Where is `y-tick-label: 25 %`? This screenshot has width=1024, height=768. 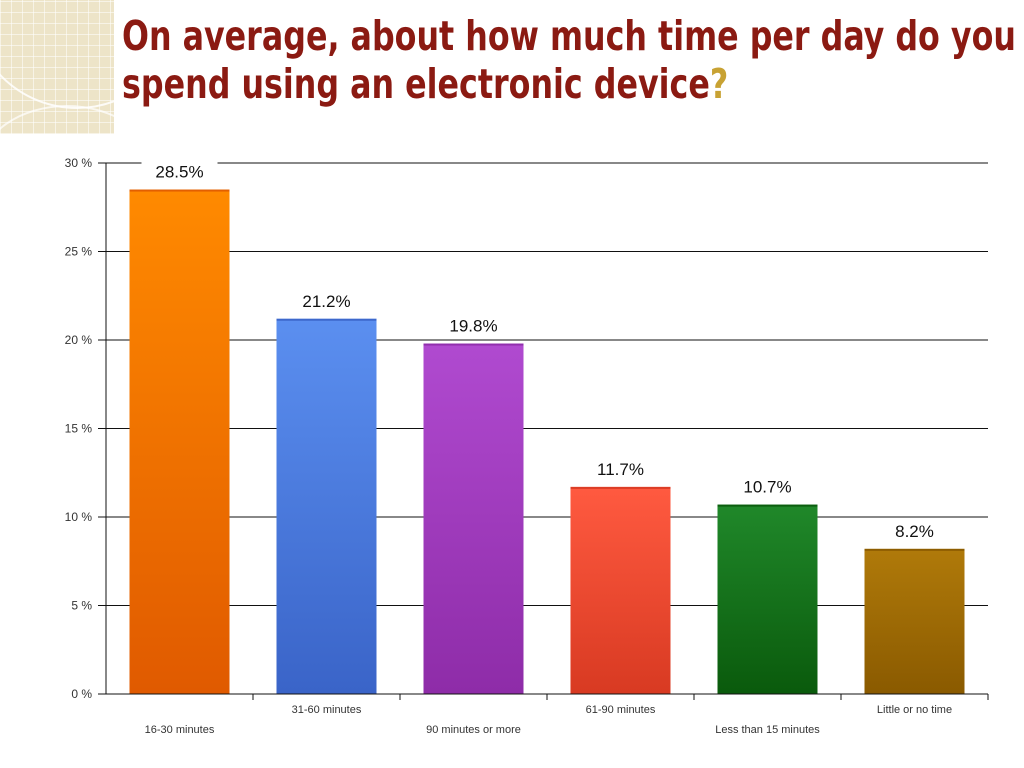
y-tick-label: 25 % is located at coordinates (79, 252).